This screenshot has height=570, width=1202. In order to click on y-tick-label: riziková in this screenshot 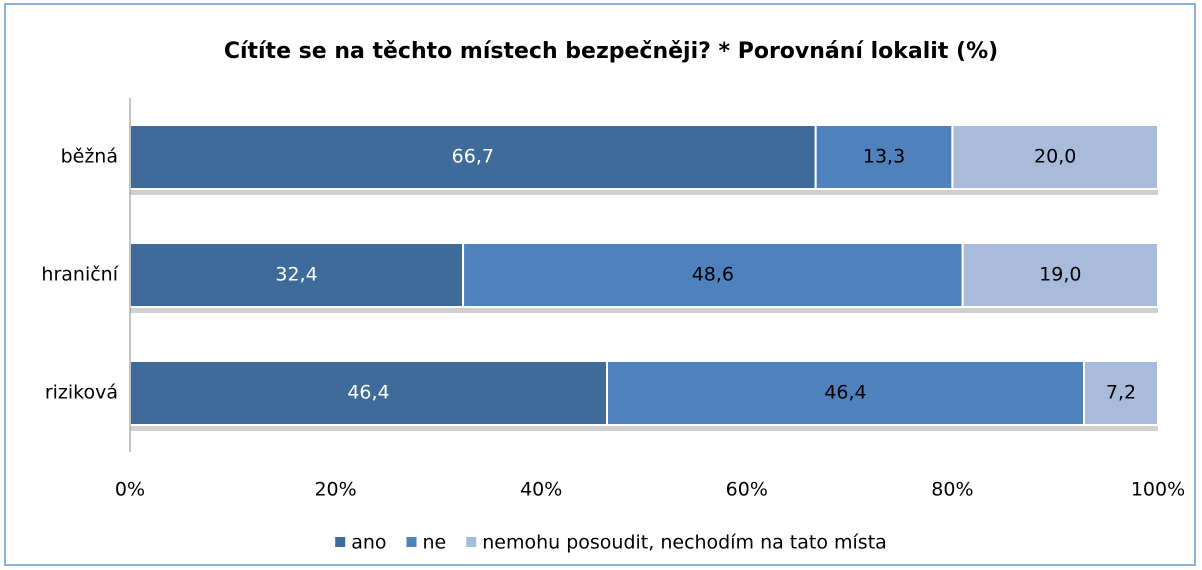, I will do `click(81, 393)`.